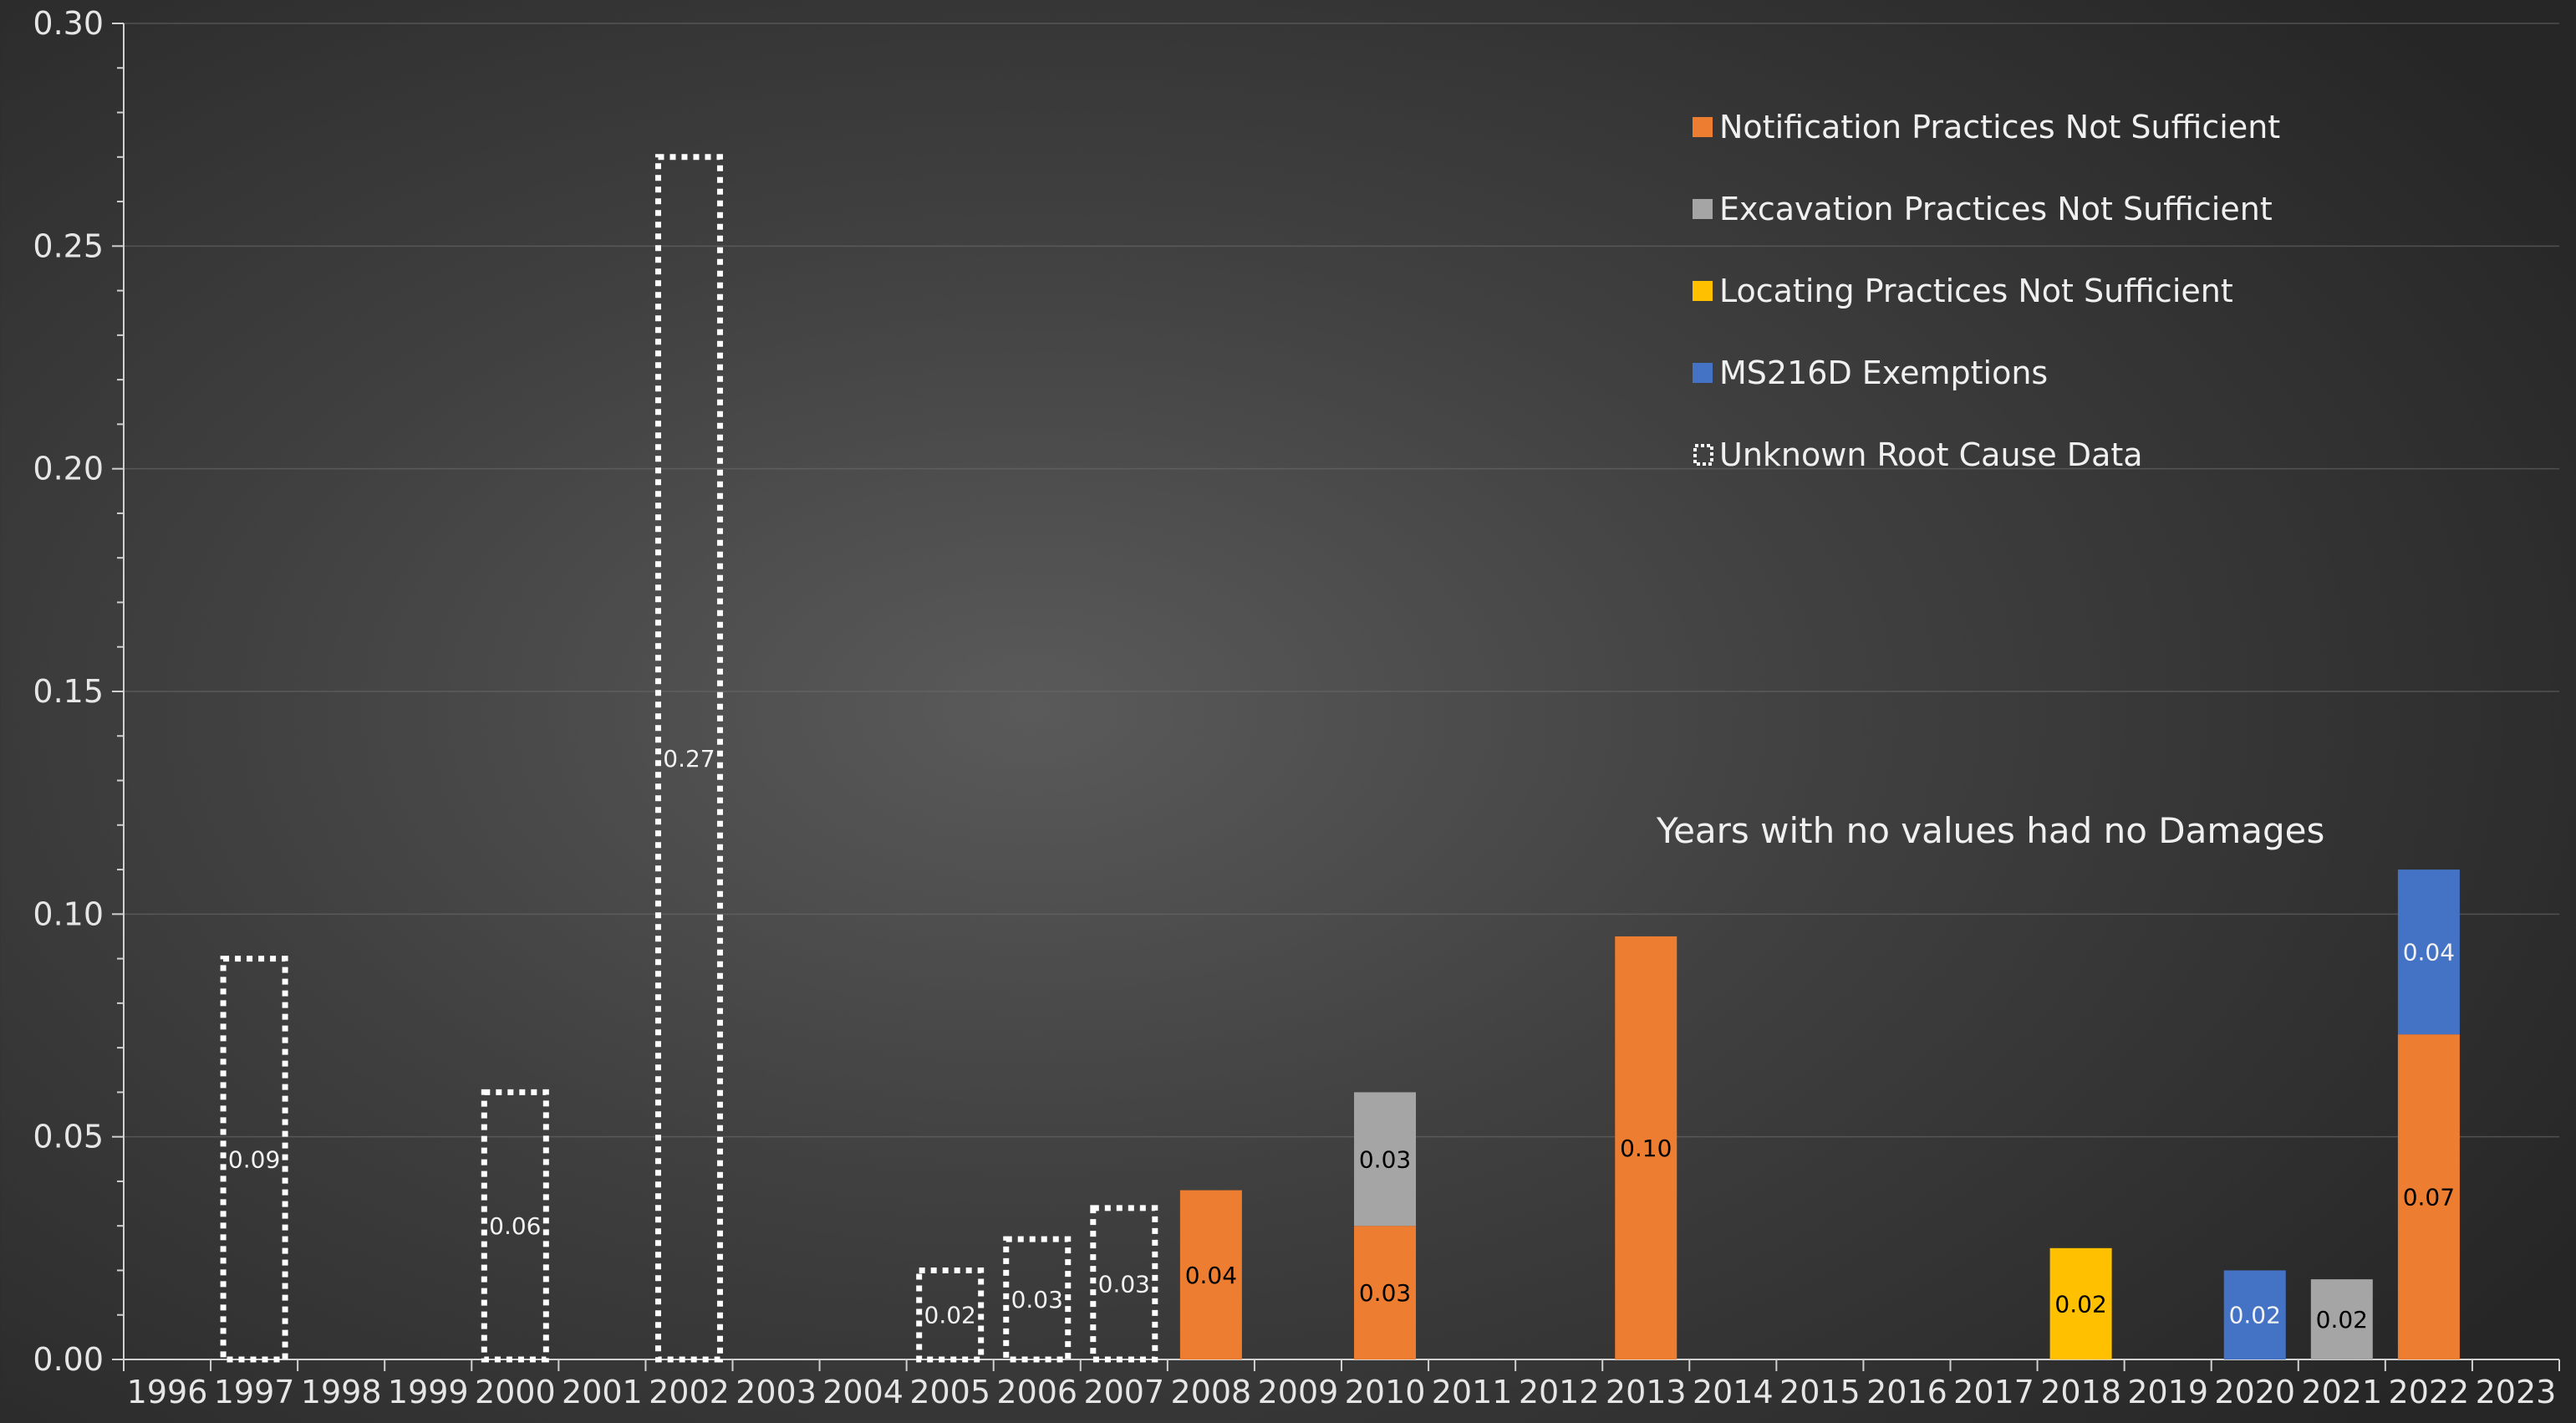 This screenshot has width=2576, height=1423. I want to click on legend-label: MS216D Exemptions, so click(1883, 372).